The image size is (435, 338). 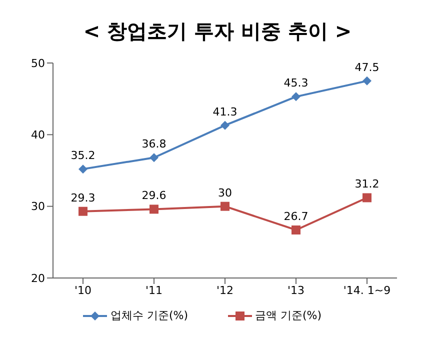 I want to click on data-label: 29.3, so click(x=83, y=197).